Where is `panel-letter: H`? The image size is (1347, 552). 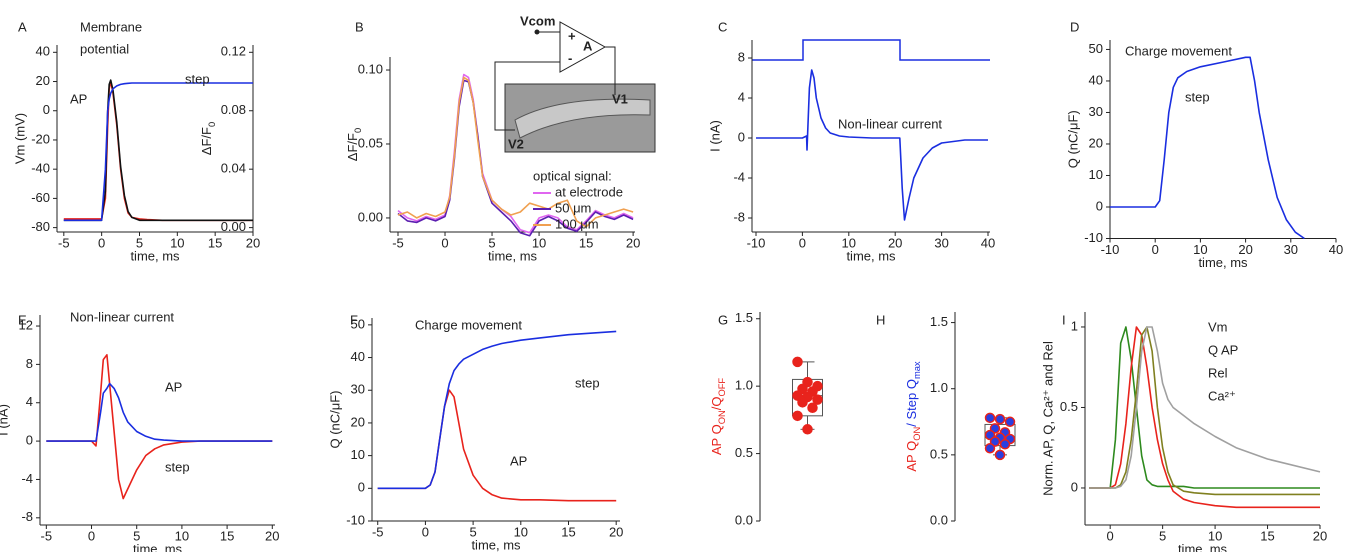 panel-letter: H is located at coordinates (880, 319).